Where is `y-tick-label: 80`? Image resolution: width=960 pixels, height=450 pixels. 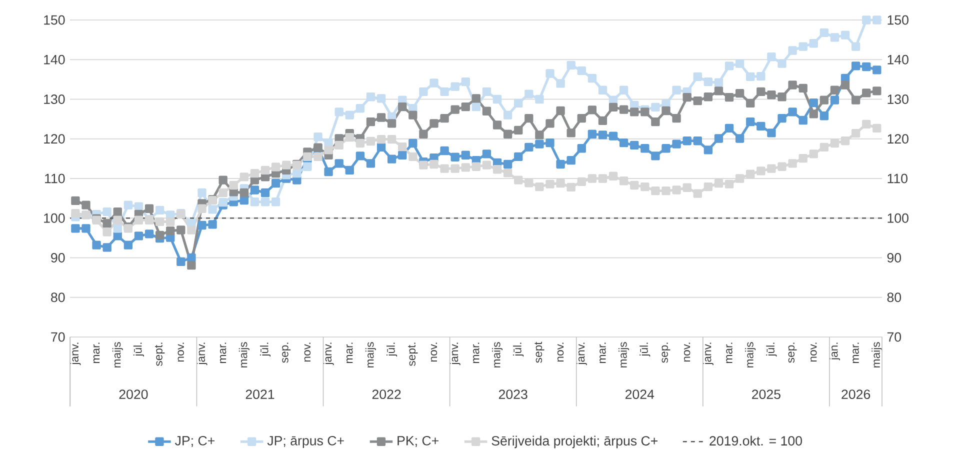 y-tick-label: 80 is located at coordinates (58, 297).